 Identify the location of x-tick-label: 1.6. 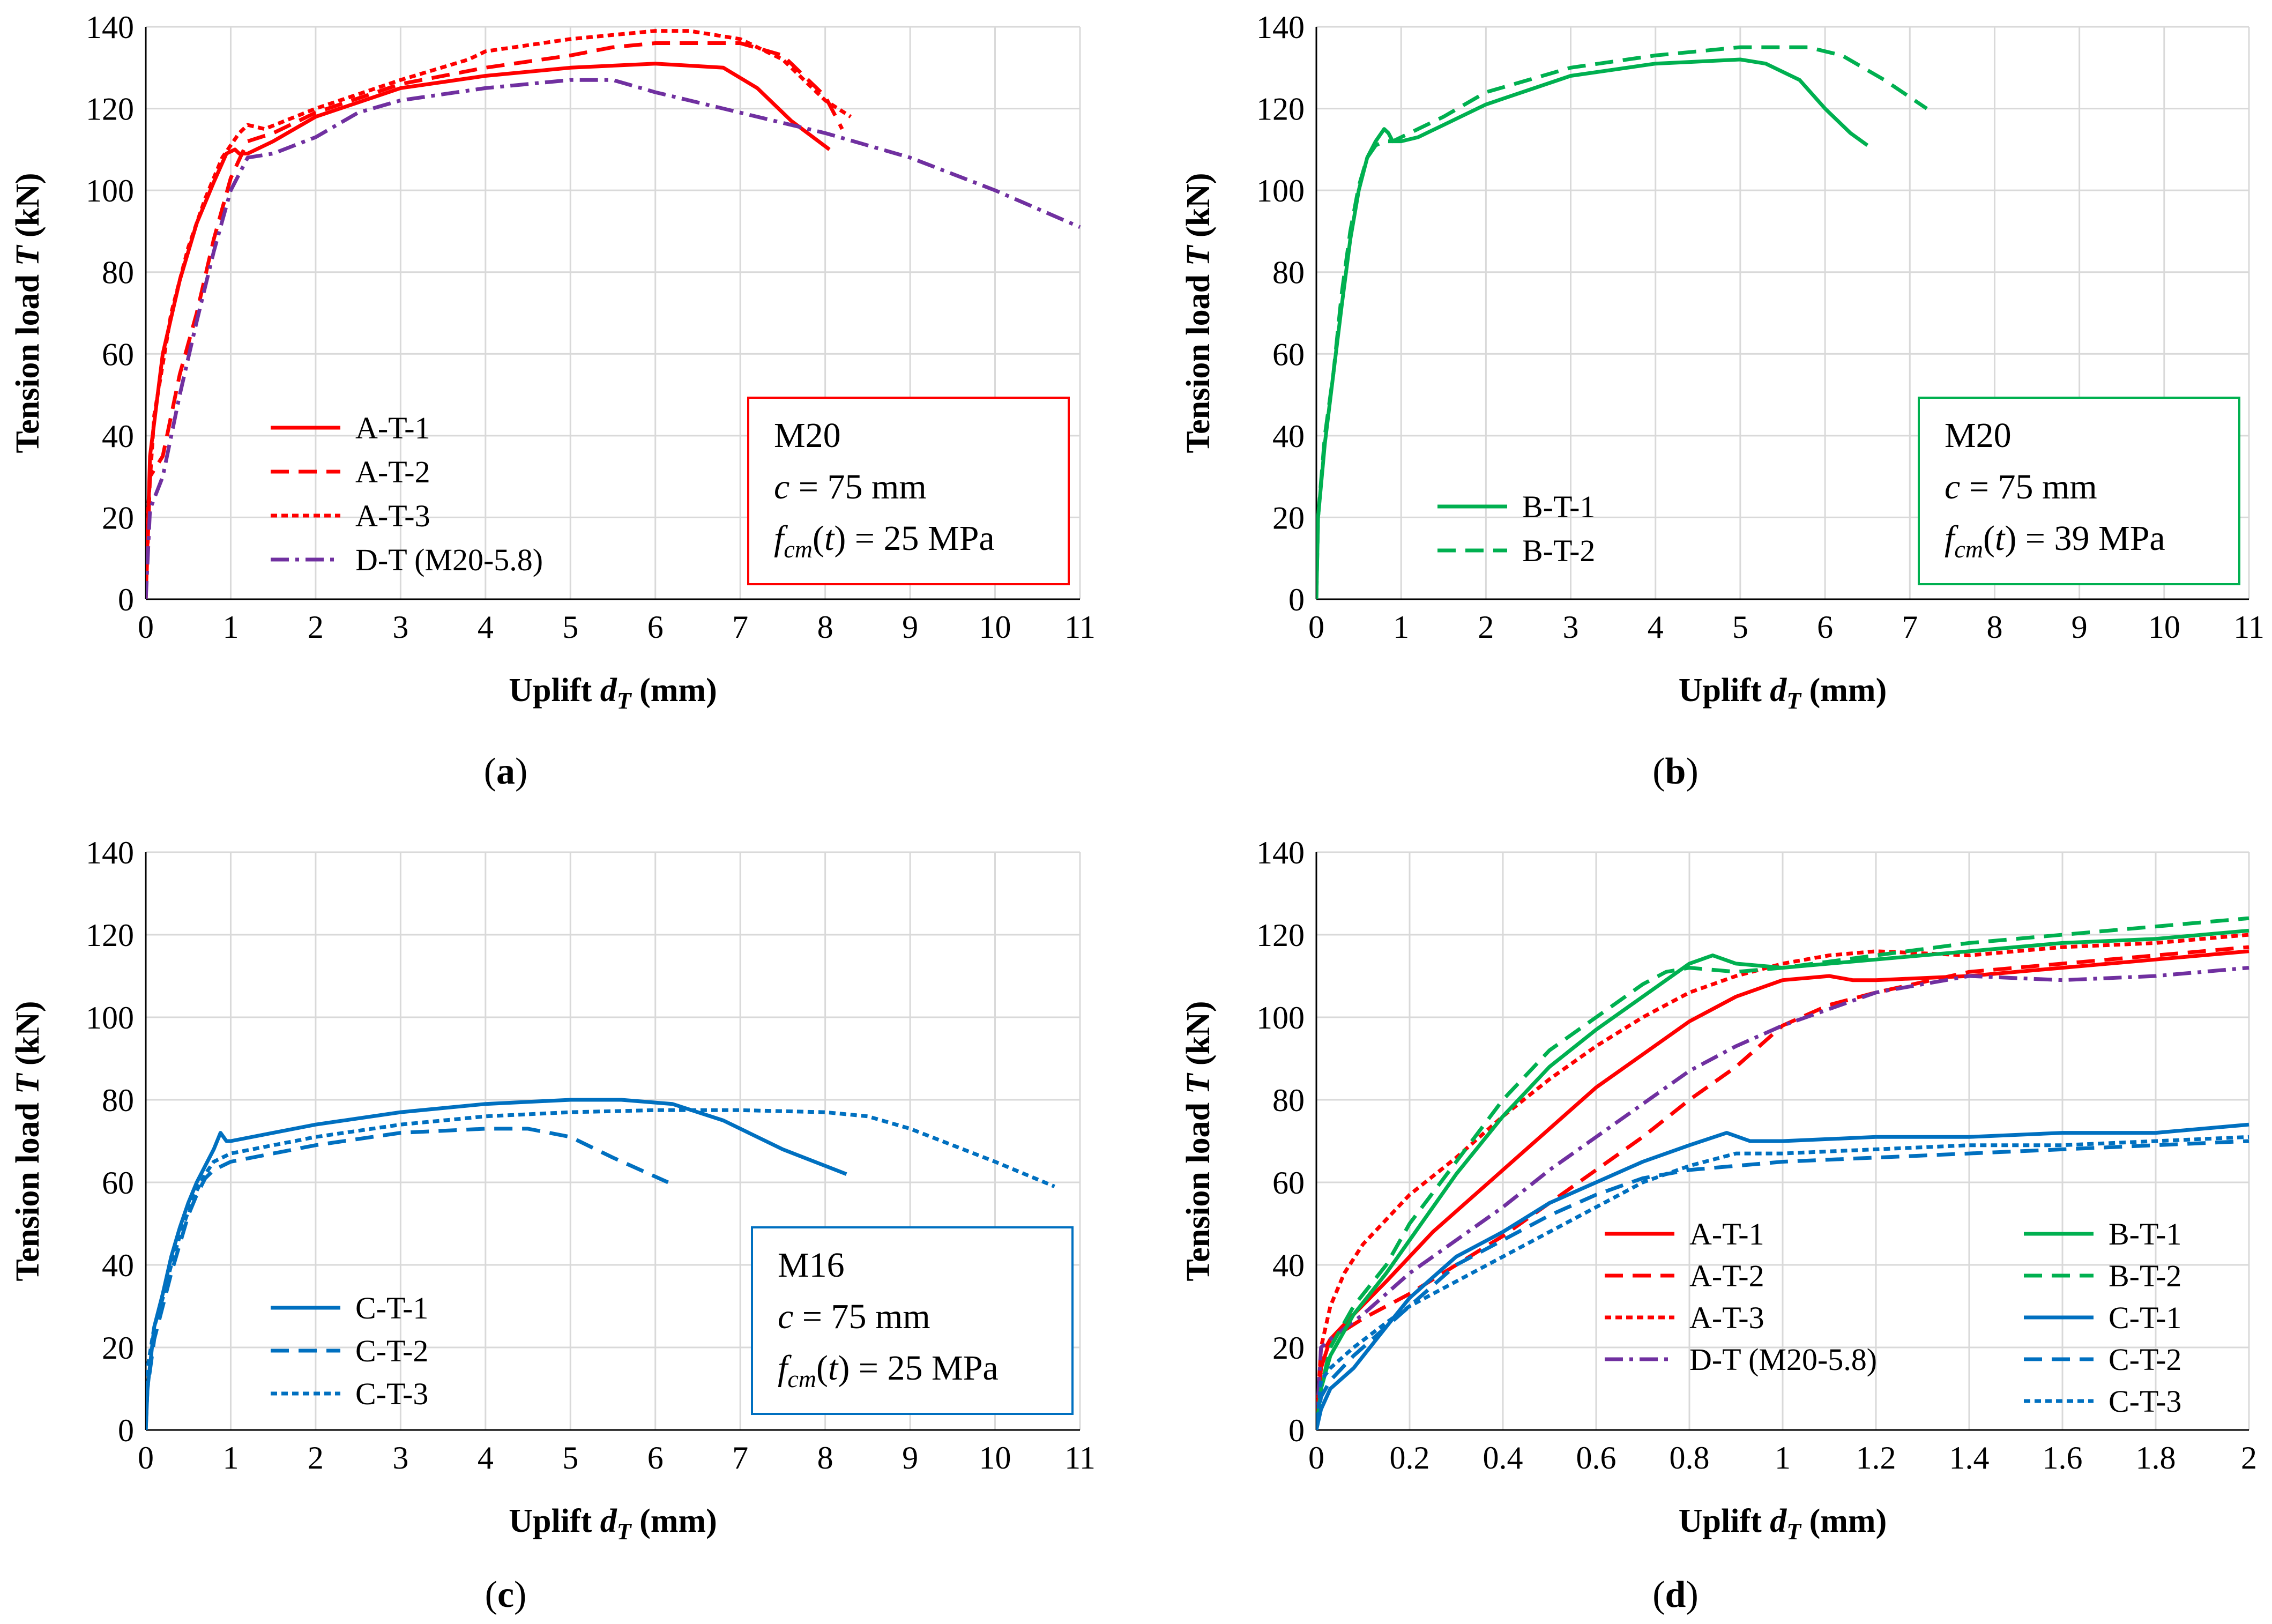
(2063, 1458).